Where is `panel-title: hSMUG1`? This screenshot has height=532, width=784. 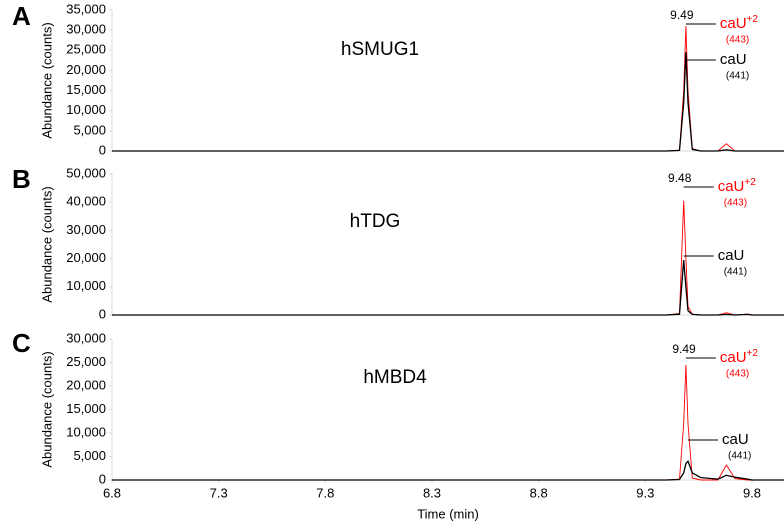
panel-title: hSMUG1 is located at coordinates (380, 49).